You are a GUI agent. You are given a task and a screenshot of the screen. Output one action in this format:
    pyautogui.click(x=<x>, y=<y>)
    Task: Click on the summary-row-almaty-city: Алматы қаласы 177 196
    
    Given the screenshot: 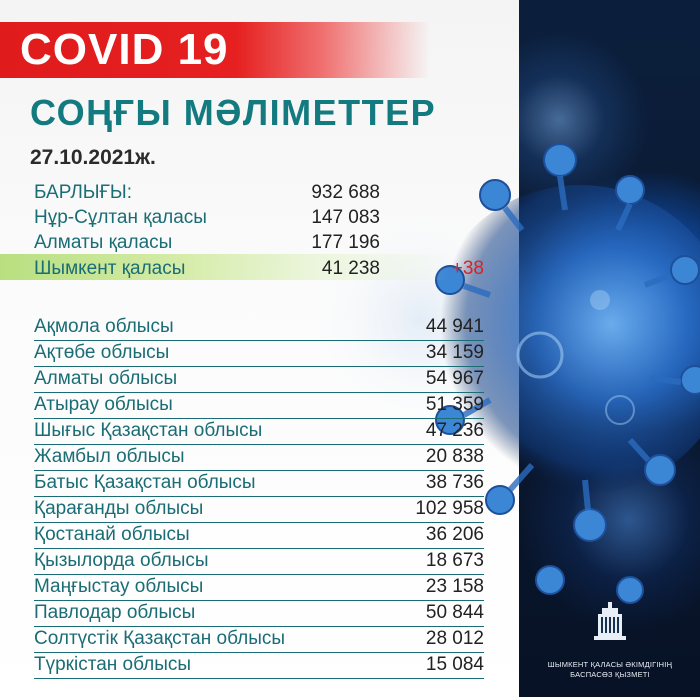 What is the action you would take?
    pyautogui.click(x=207, y=243)
    